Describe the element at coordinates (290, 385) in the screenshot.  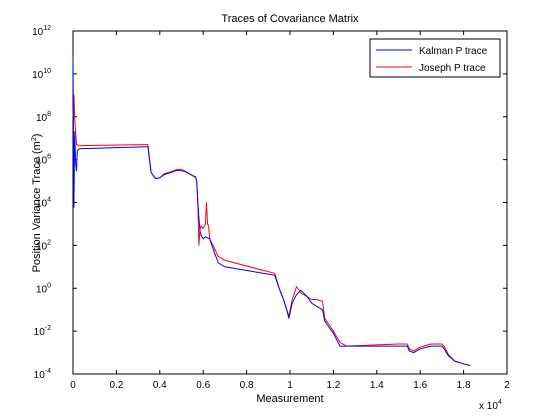
I see `x-tick-label: 1` at that location.